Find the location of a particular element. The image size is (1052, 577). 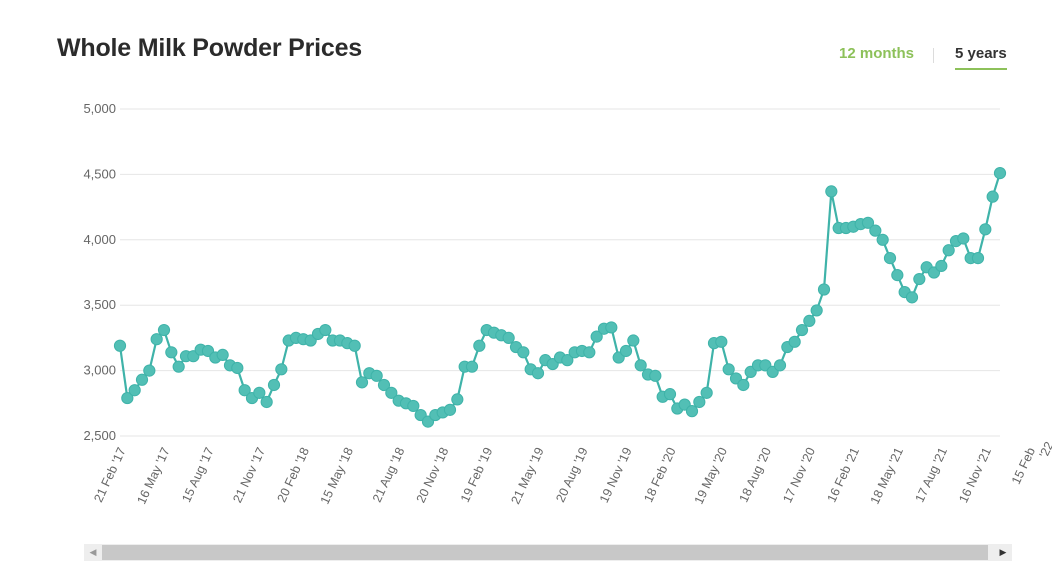

x-tick-label: 19 Nov '19 is located at coordinates (616, 475).